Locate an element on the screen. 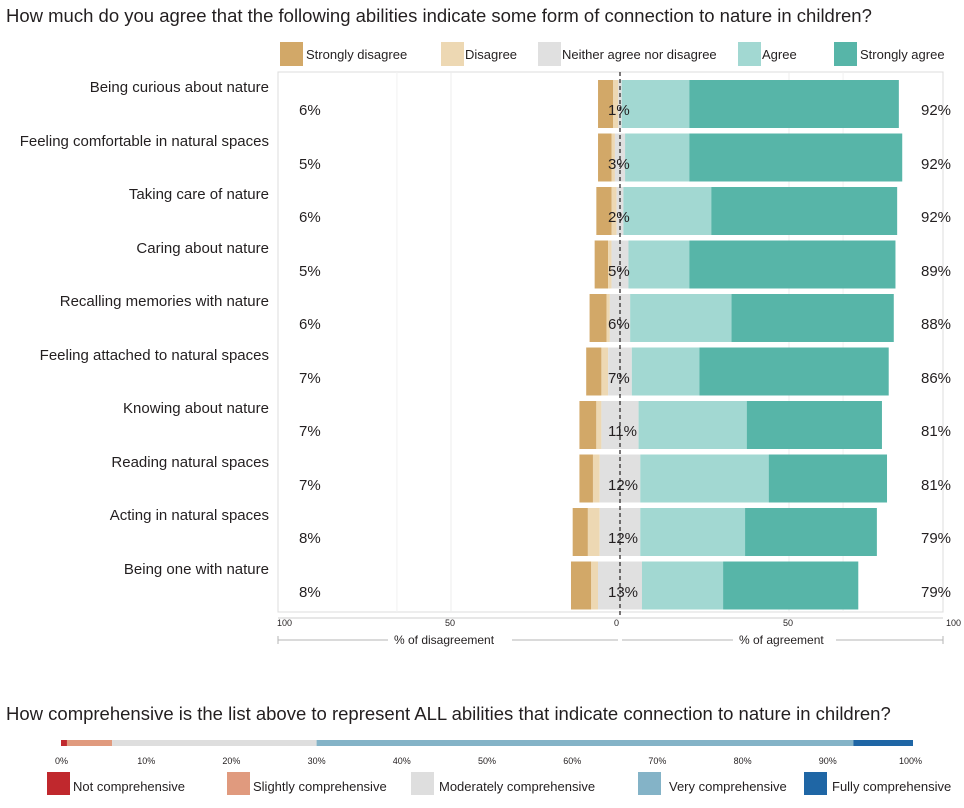  comp-tick-label: 90% is located at coordinates (827, 761).